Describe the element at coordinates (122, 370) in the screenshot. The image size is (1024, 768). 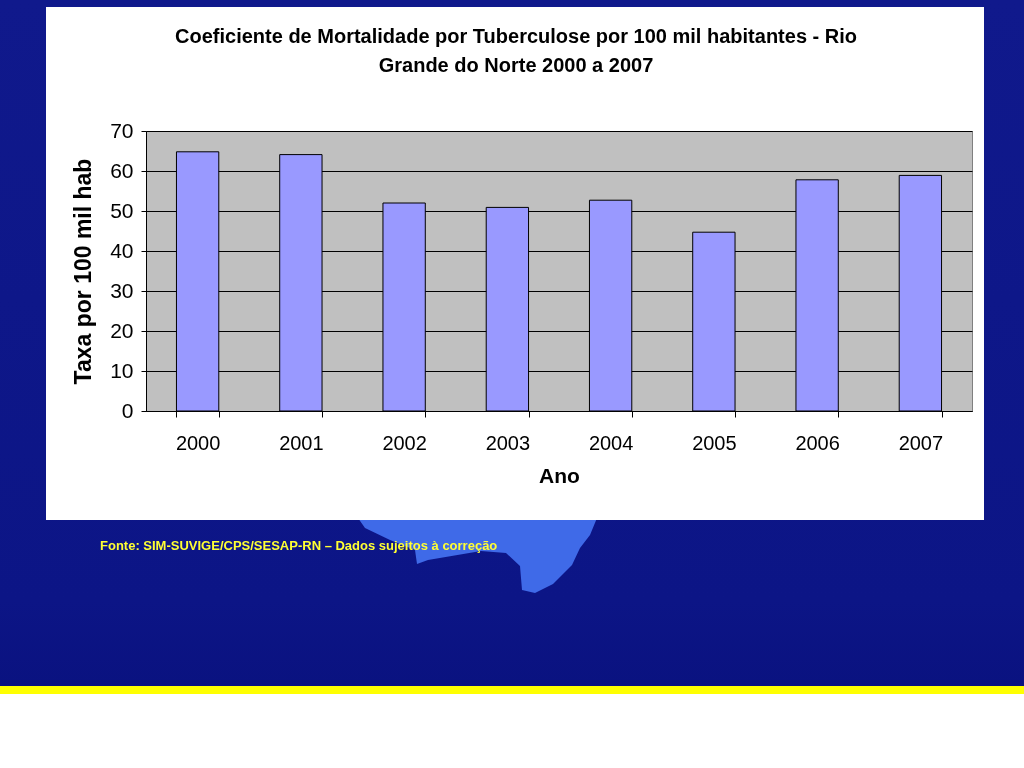
I see `y-tick-label: 10` at that location.